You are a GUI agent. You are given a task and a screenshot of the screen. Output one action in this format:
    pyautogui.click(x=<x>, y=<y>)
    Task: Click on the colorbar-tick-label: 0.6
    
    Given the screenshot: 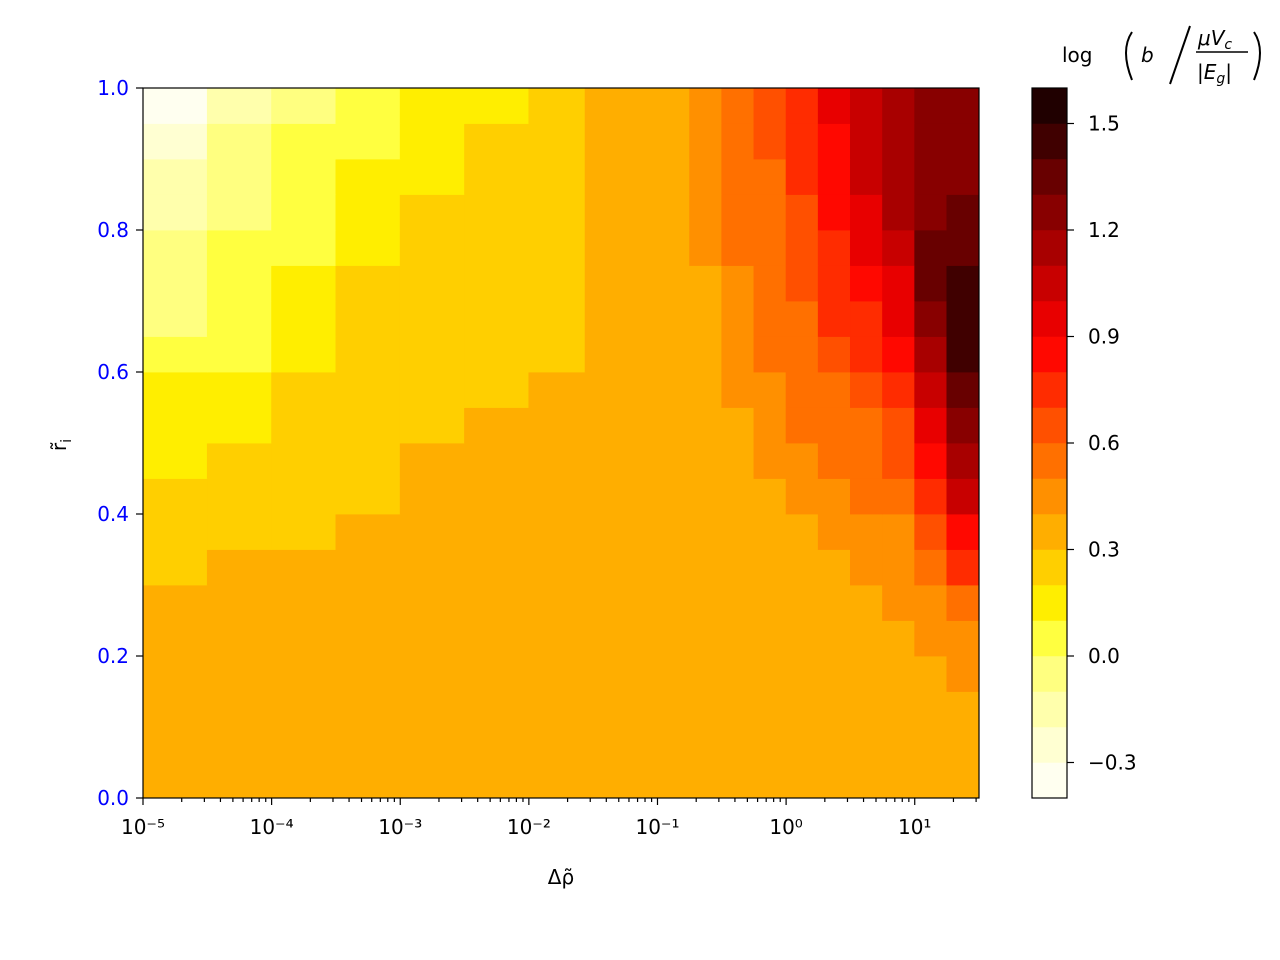 What is the action you would take?
    pyautogui.click(x=1104, y=443)
    